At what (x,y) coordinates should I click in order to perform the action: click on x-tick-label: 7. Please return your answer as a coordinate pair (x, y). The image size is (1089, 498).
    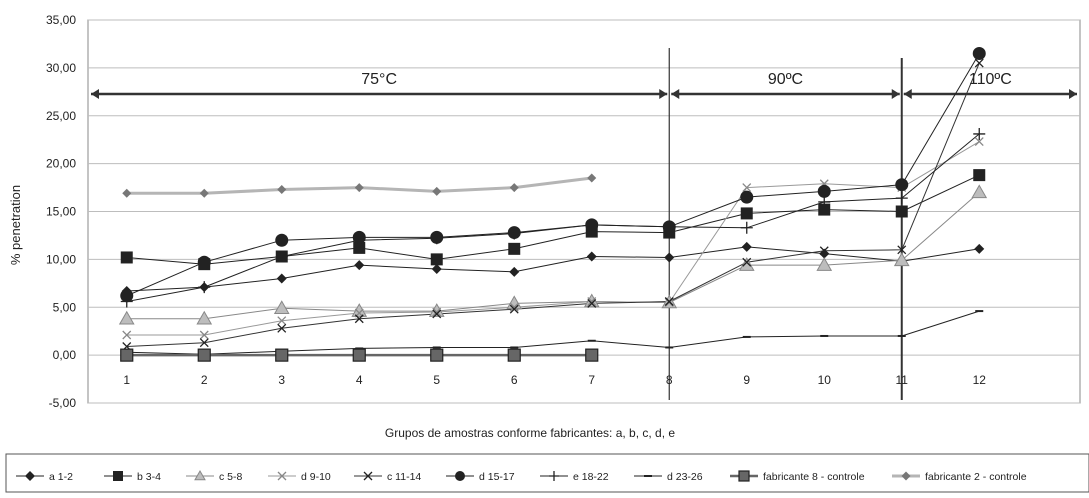
    Looking at the image, I should click on (591, 380).